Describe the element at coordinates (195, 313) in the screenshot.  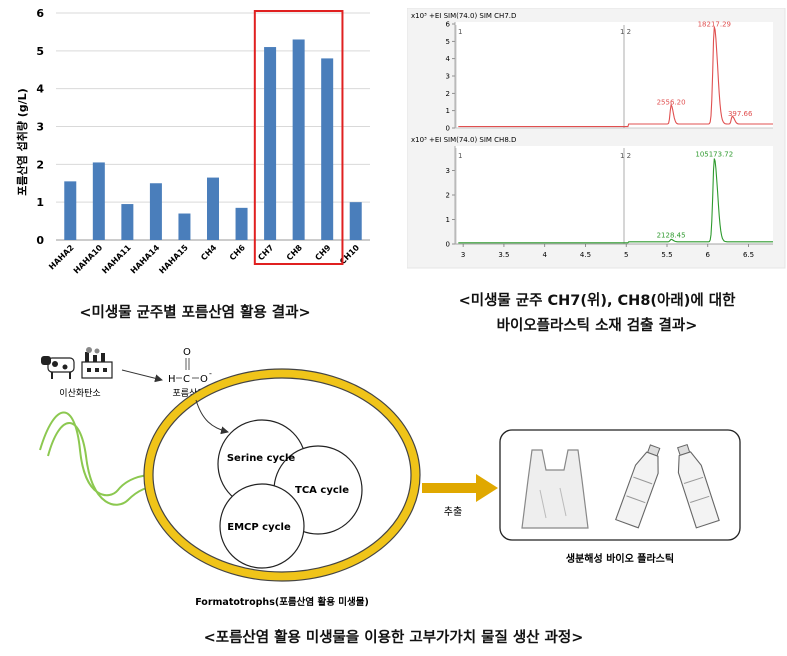
I see `bar-chart-caption: <미생물 균주별 포름산염 활용 결과>` at that location.